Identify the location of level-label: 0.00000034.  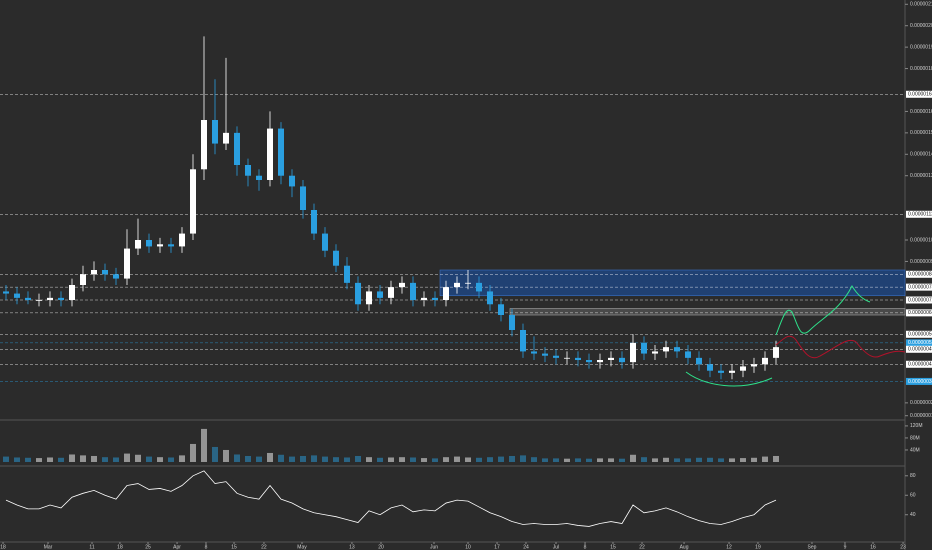
(920, 382).